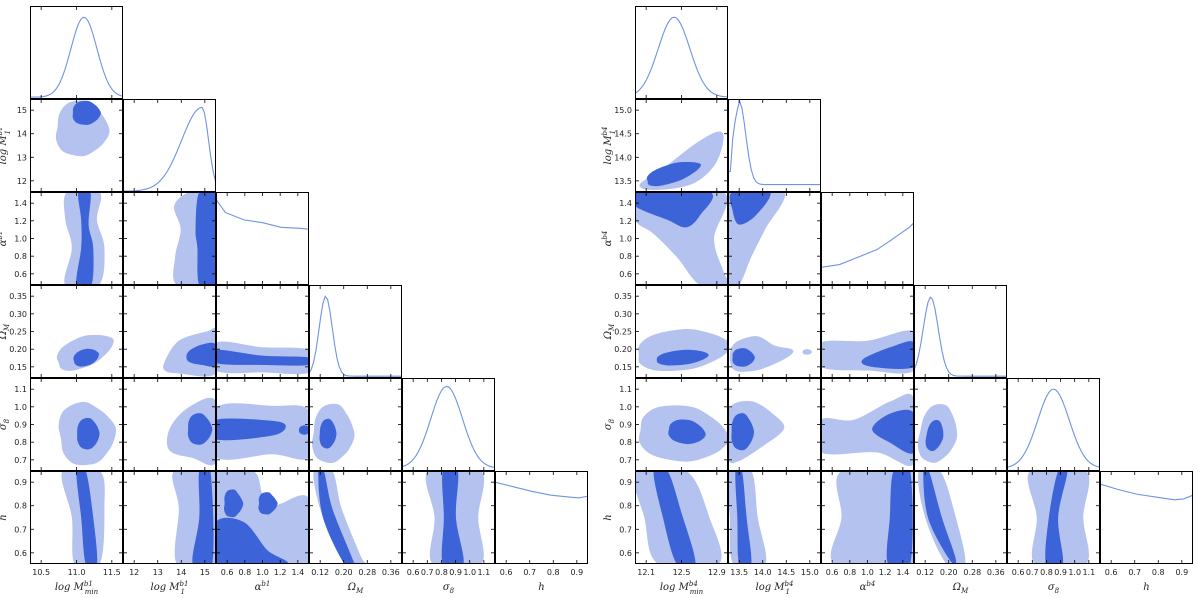 The width and height of the screenshot is (1200, 598). Describe the element at coordinates (76, 424) in the screenshot. I see `panel-sigma8-vs-logM1min` at that location.